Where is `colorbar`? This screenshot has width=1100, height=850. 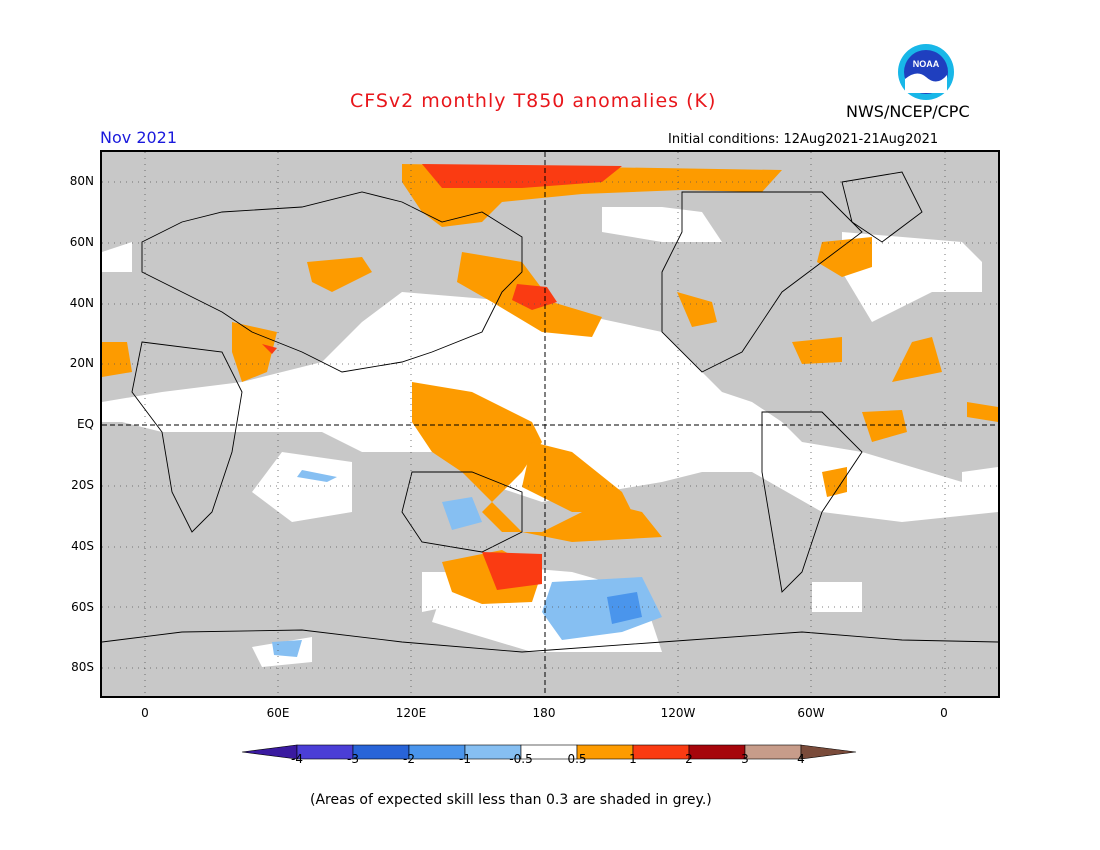 colorbar is located at coordinates (549, 752).